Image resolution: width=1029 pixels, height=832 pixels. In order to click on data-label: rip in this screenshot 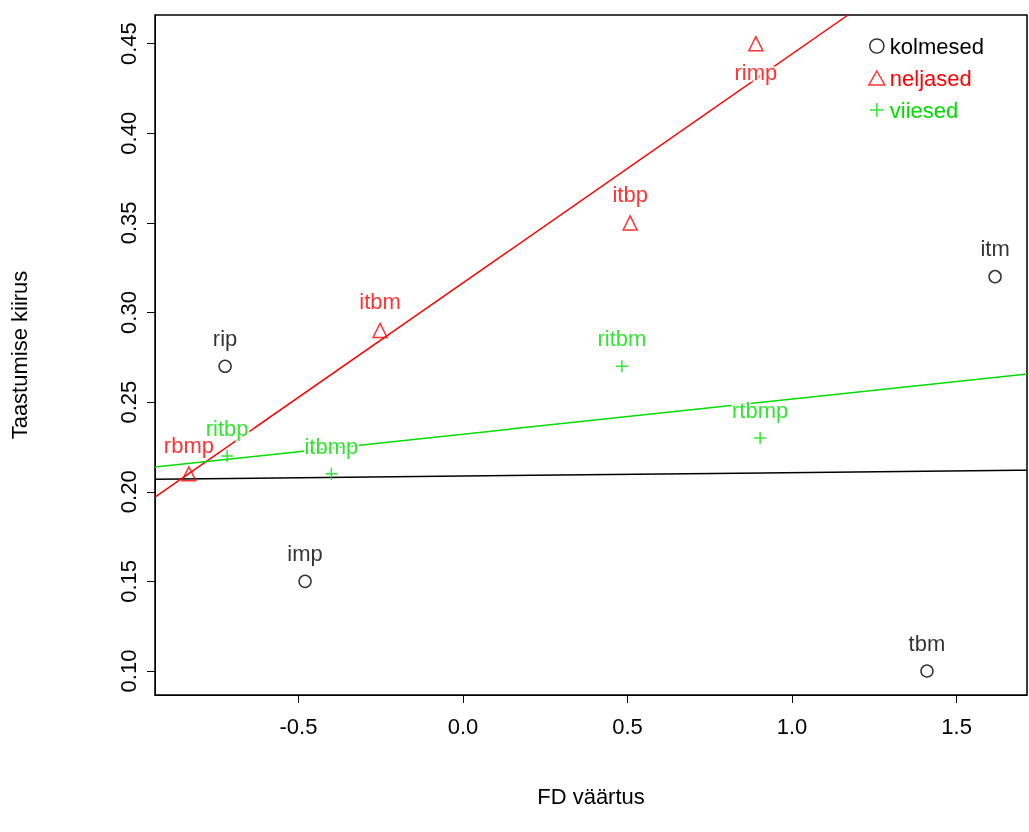, I will do `click(225, 339)`.